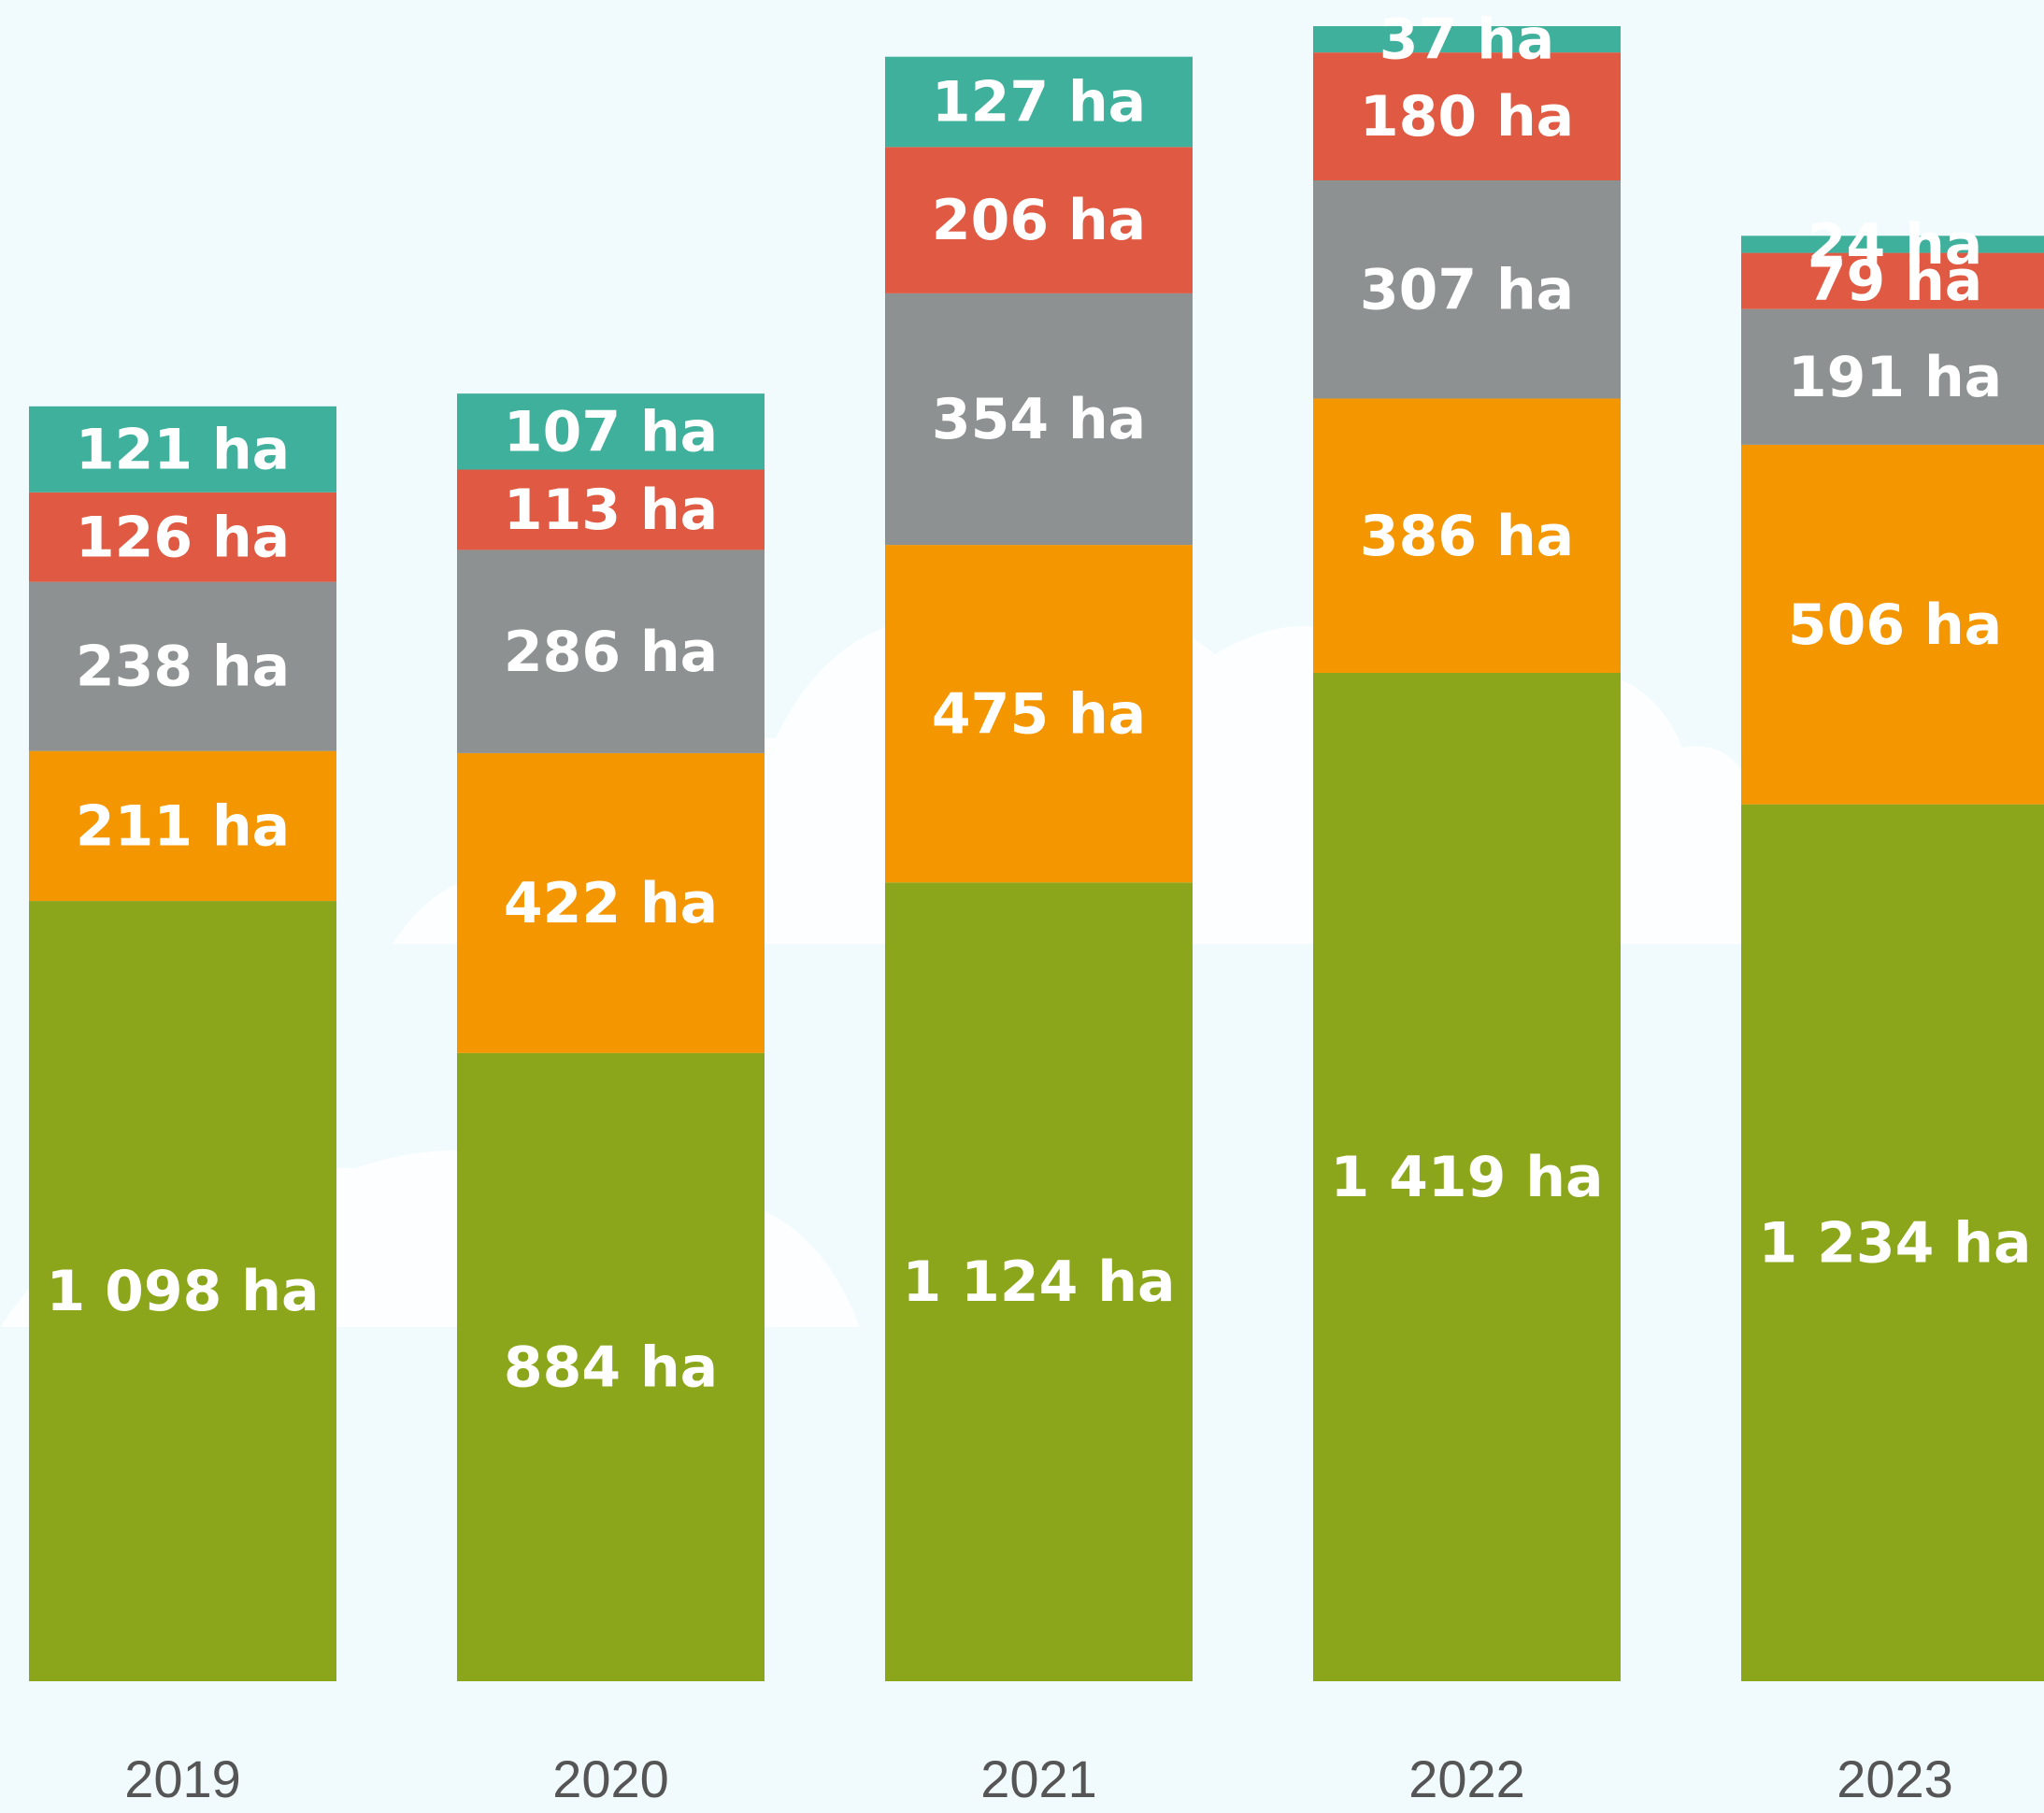  I want to click on value-label: 286 ha, so click(611, 652).